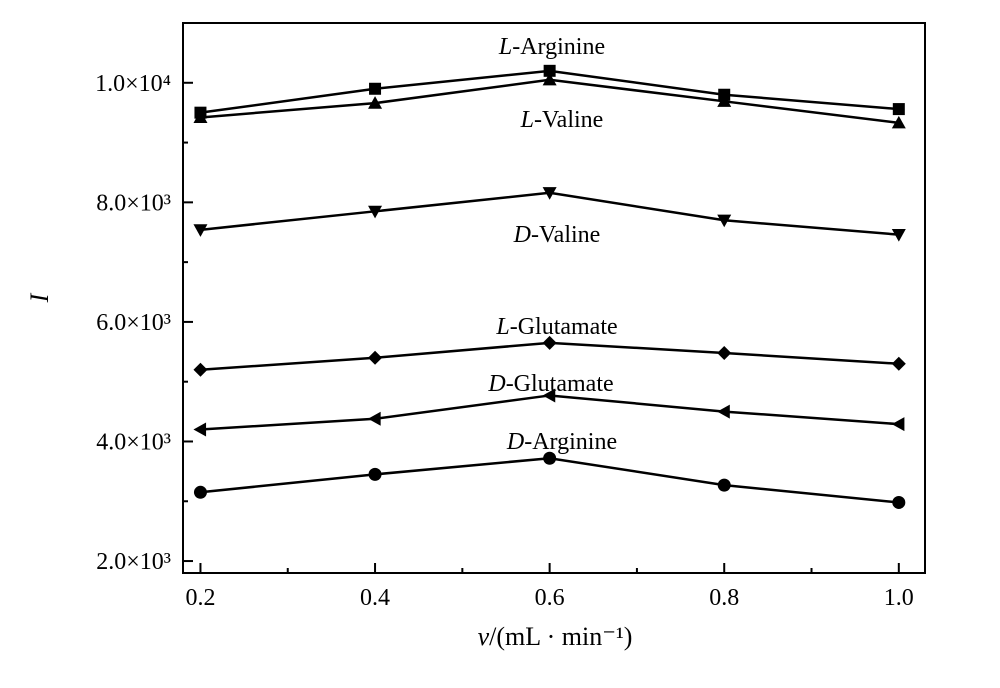 This screenshot has height=688, width=1000. Describe the element at coordinates (724, 598) in the screenshot. I see `x-tick-label: 0.8` at that location.